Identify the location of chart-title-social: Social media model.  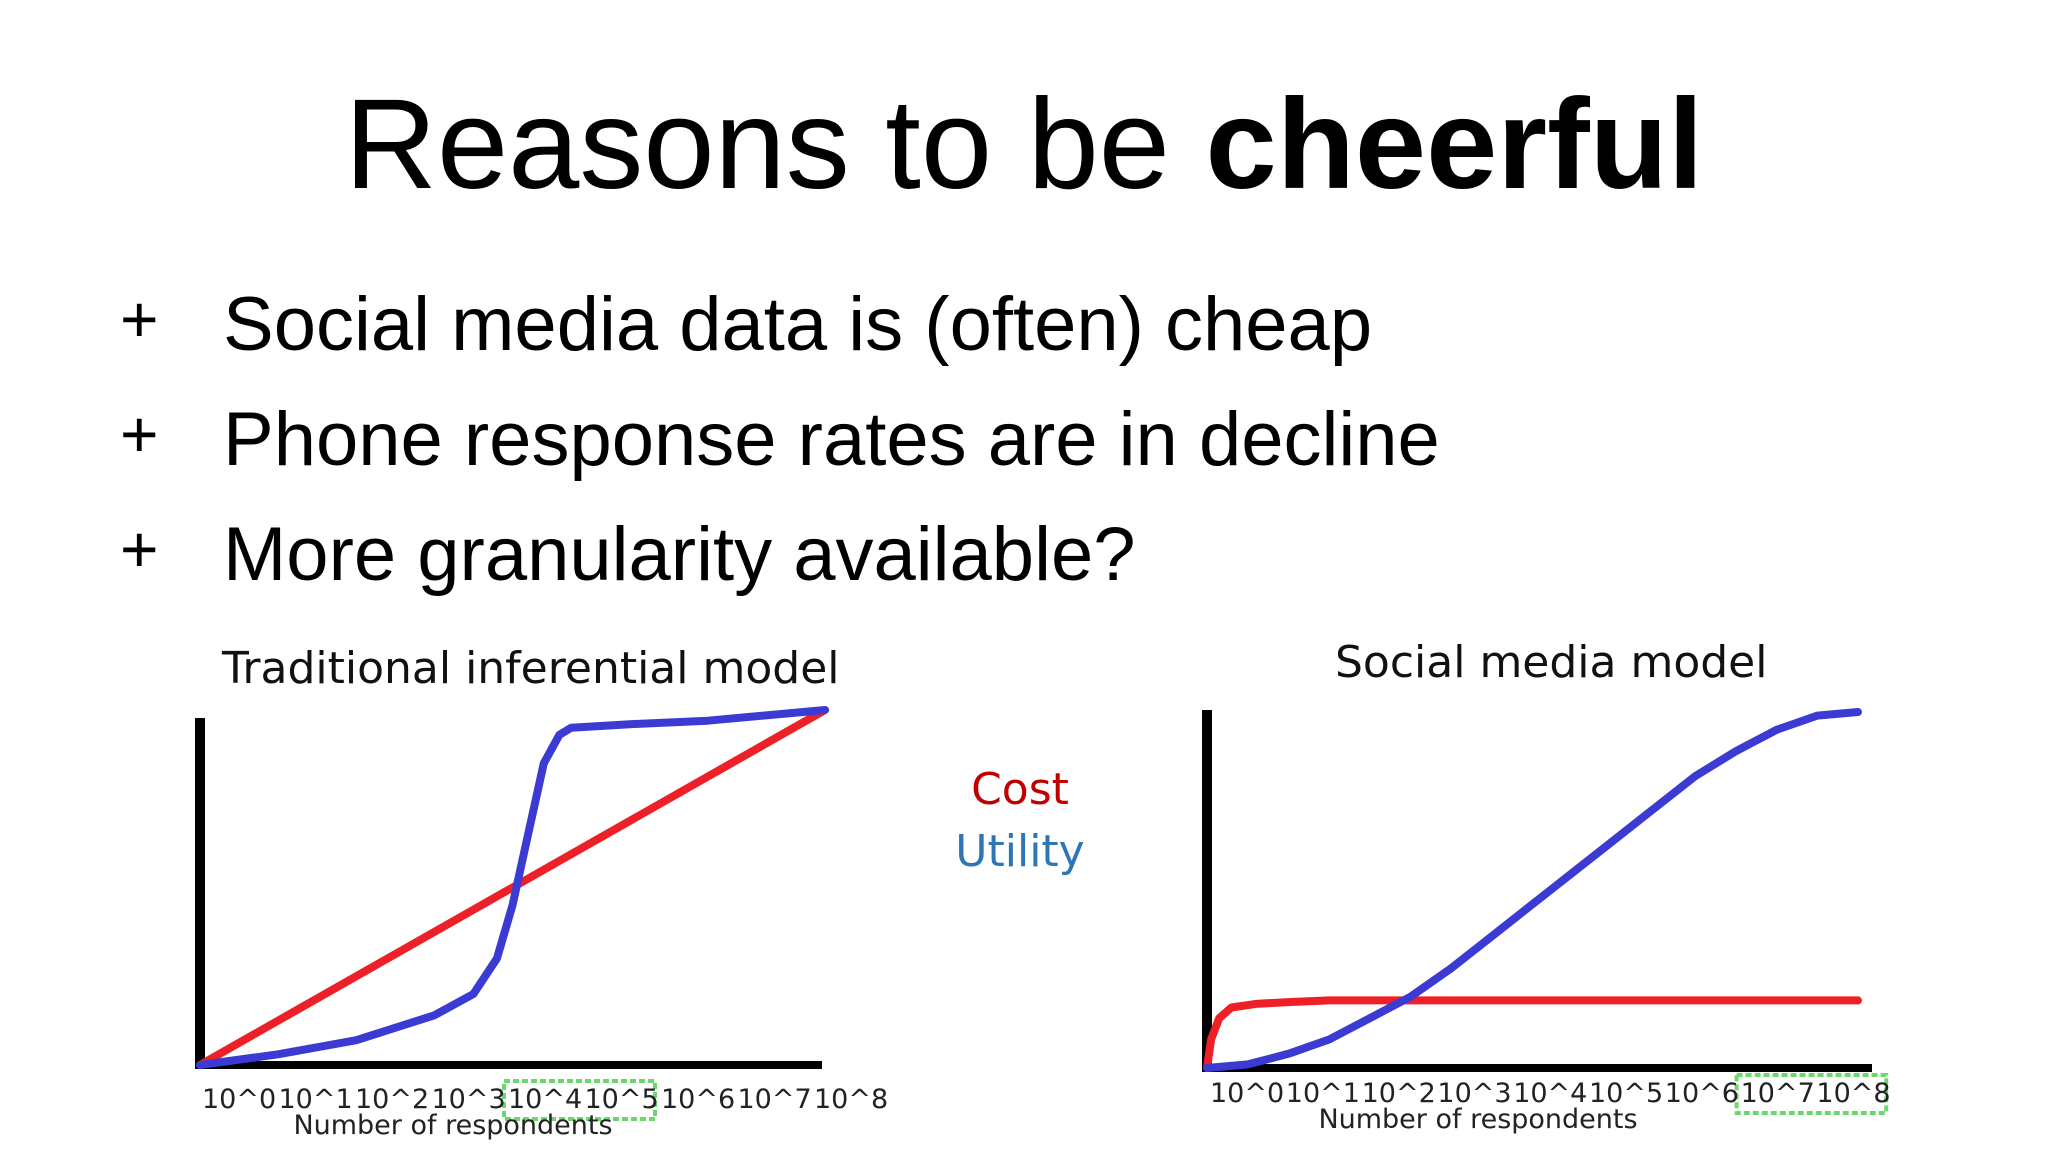
(1551, 662).